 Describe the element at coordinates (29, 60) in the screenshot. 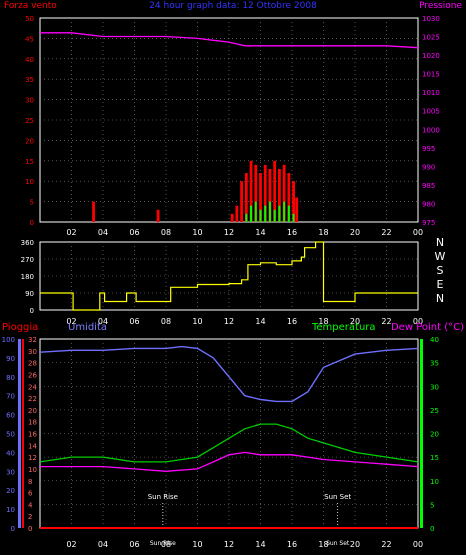

I see `wind-tick-label: 40` at that location.